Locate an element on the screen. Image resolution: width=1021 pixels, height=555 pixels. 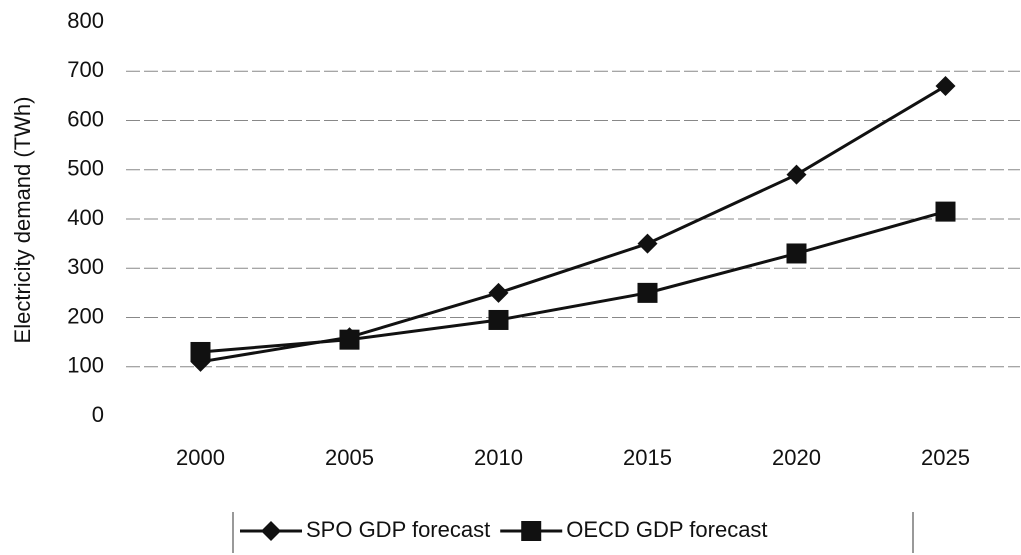
x-tick-label: 2015 is located at coordinates (647, 457).